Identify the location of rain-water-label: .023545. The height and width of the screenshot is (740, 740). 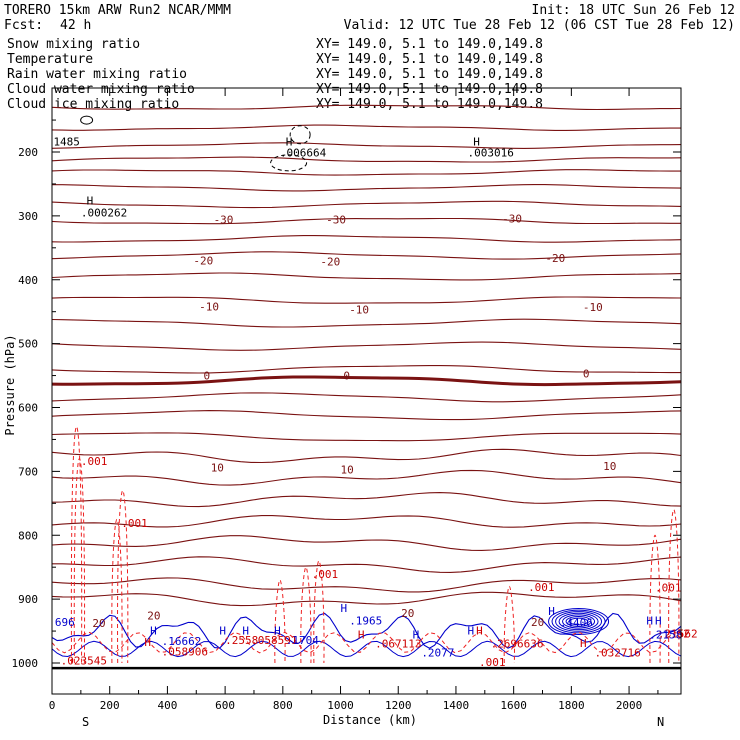
(84, 660).